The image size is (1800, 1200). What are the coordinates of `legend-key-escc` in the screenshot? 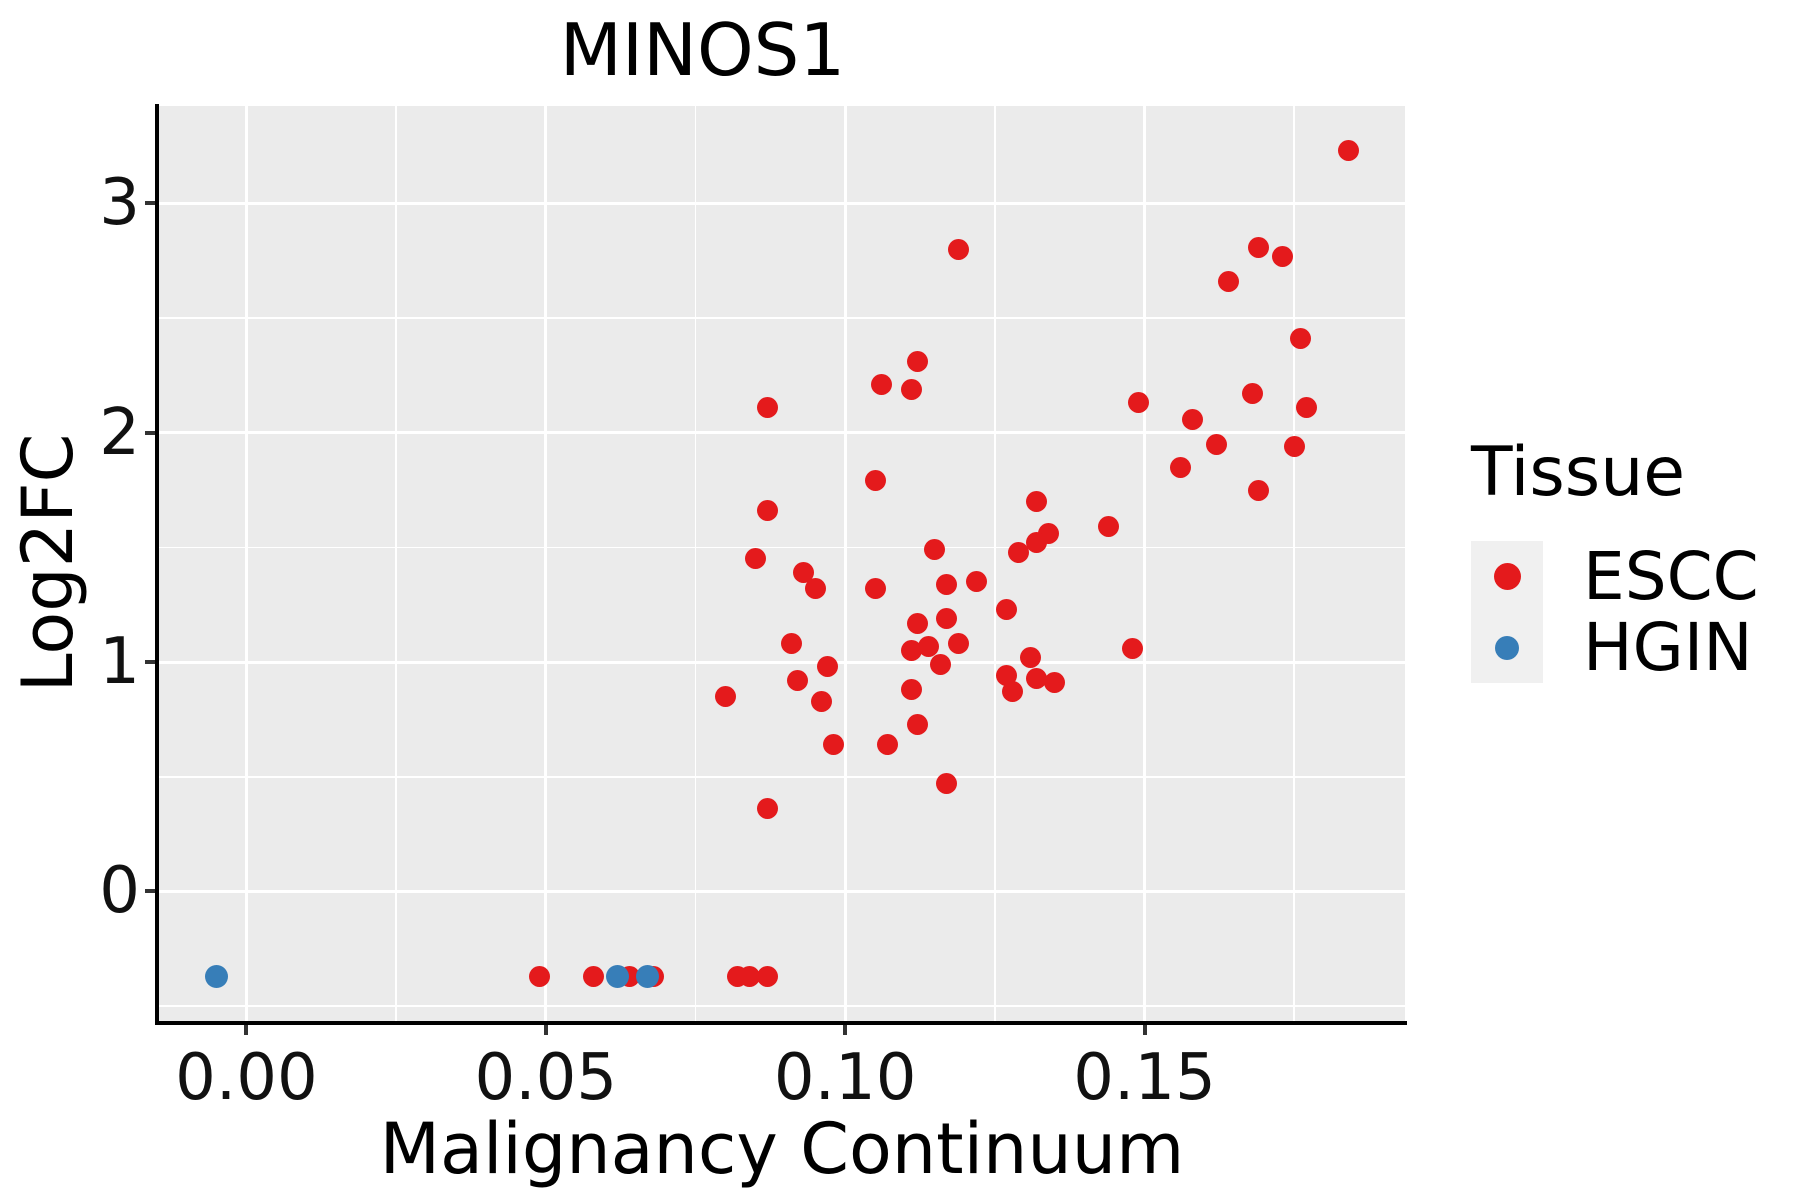 It's located at (1507, 576).